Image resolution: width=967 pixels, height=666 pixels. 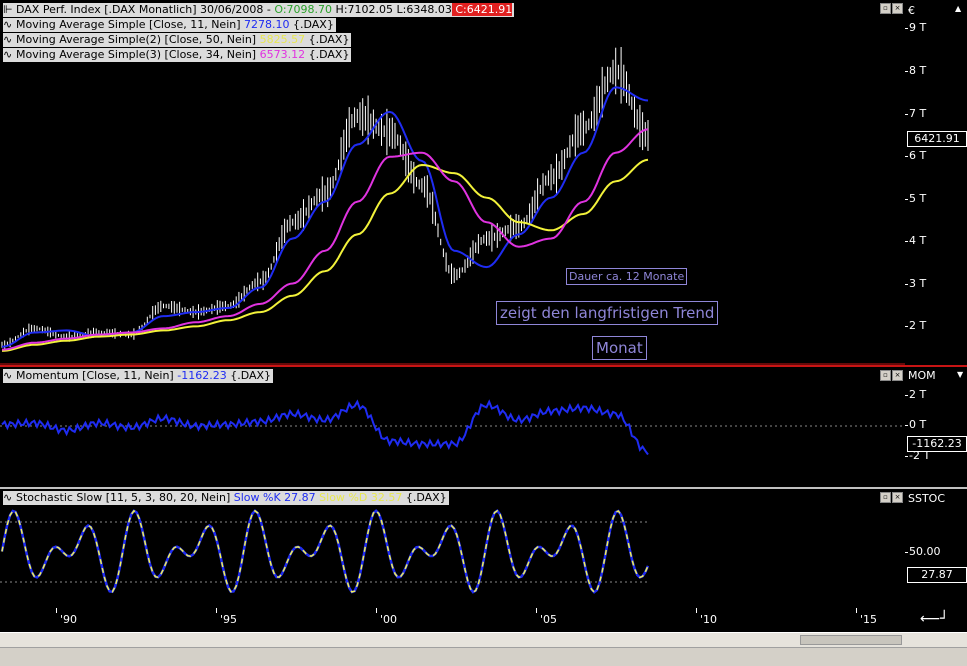 I want to click on time-axis: '90 '95 '00 '05 '10 '15, so click(x=452, y=620).